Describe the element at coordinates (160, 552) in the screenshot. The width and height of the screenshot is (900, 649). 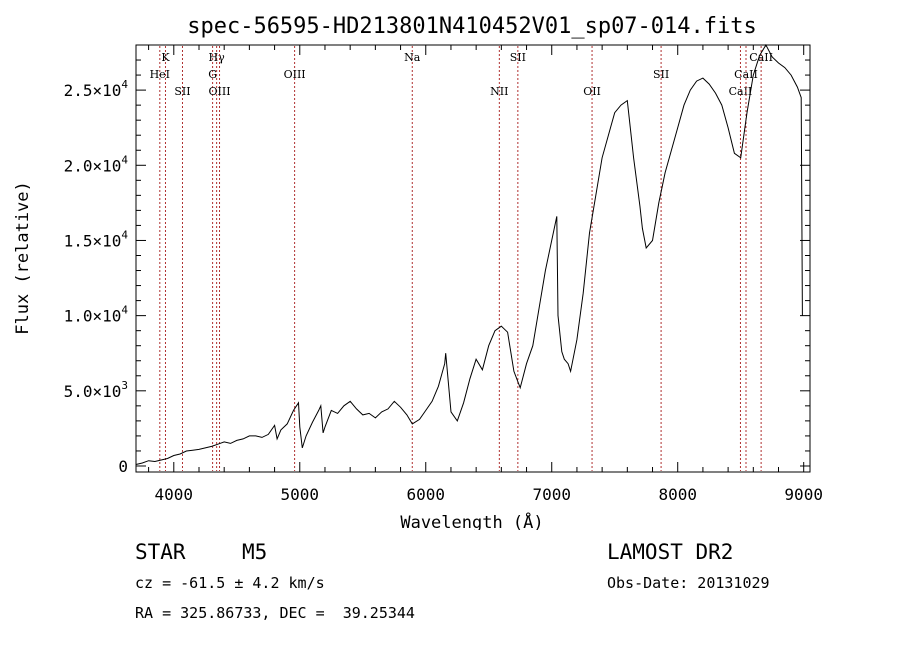
I see `object-class: STAR` at that location.